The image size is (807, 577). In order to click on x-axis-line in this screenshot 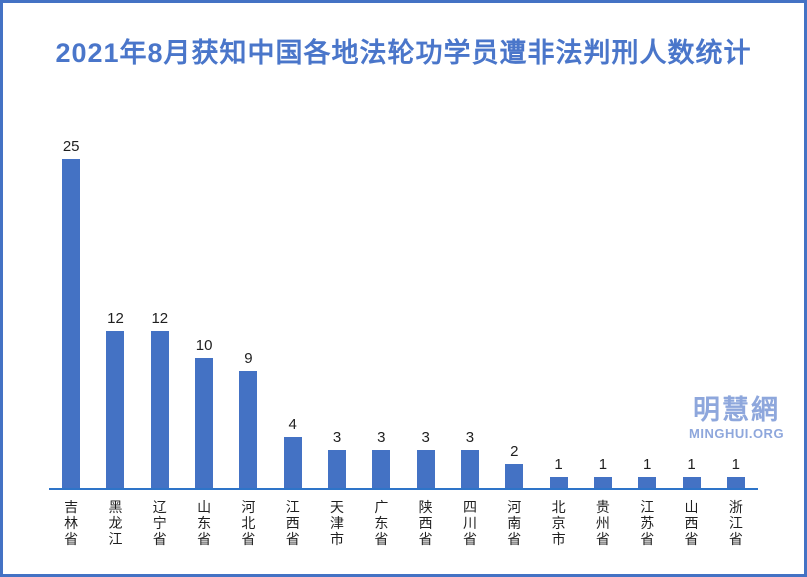, I will do `click(403, 489)`.